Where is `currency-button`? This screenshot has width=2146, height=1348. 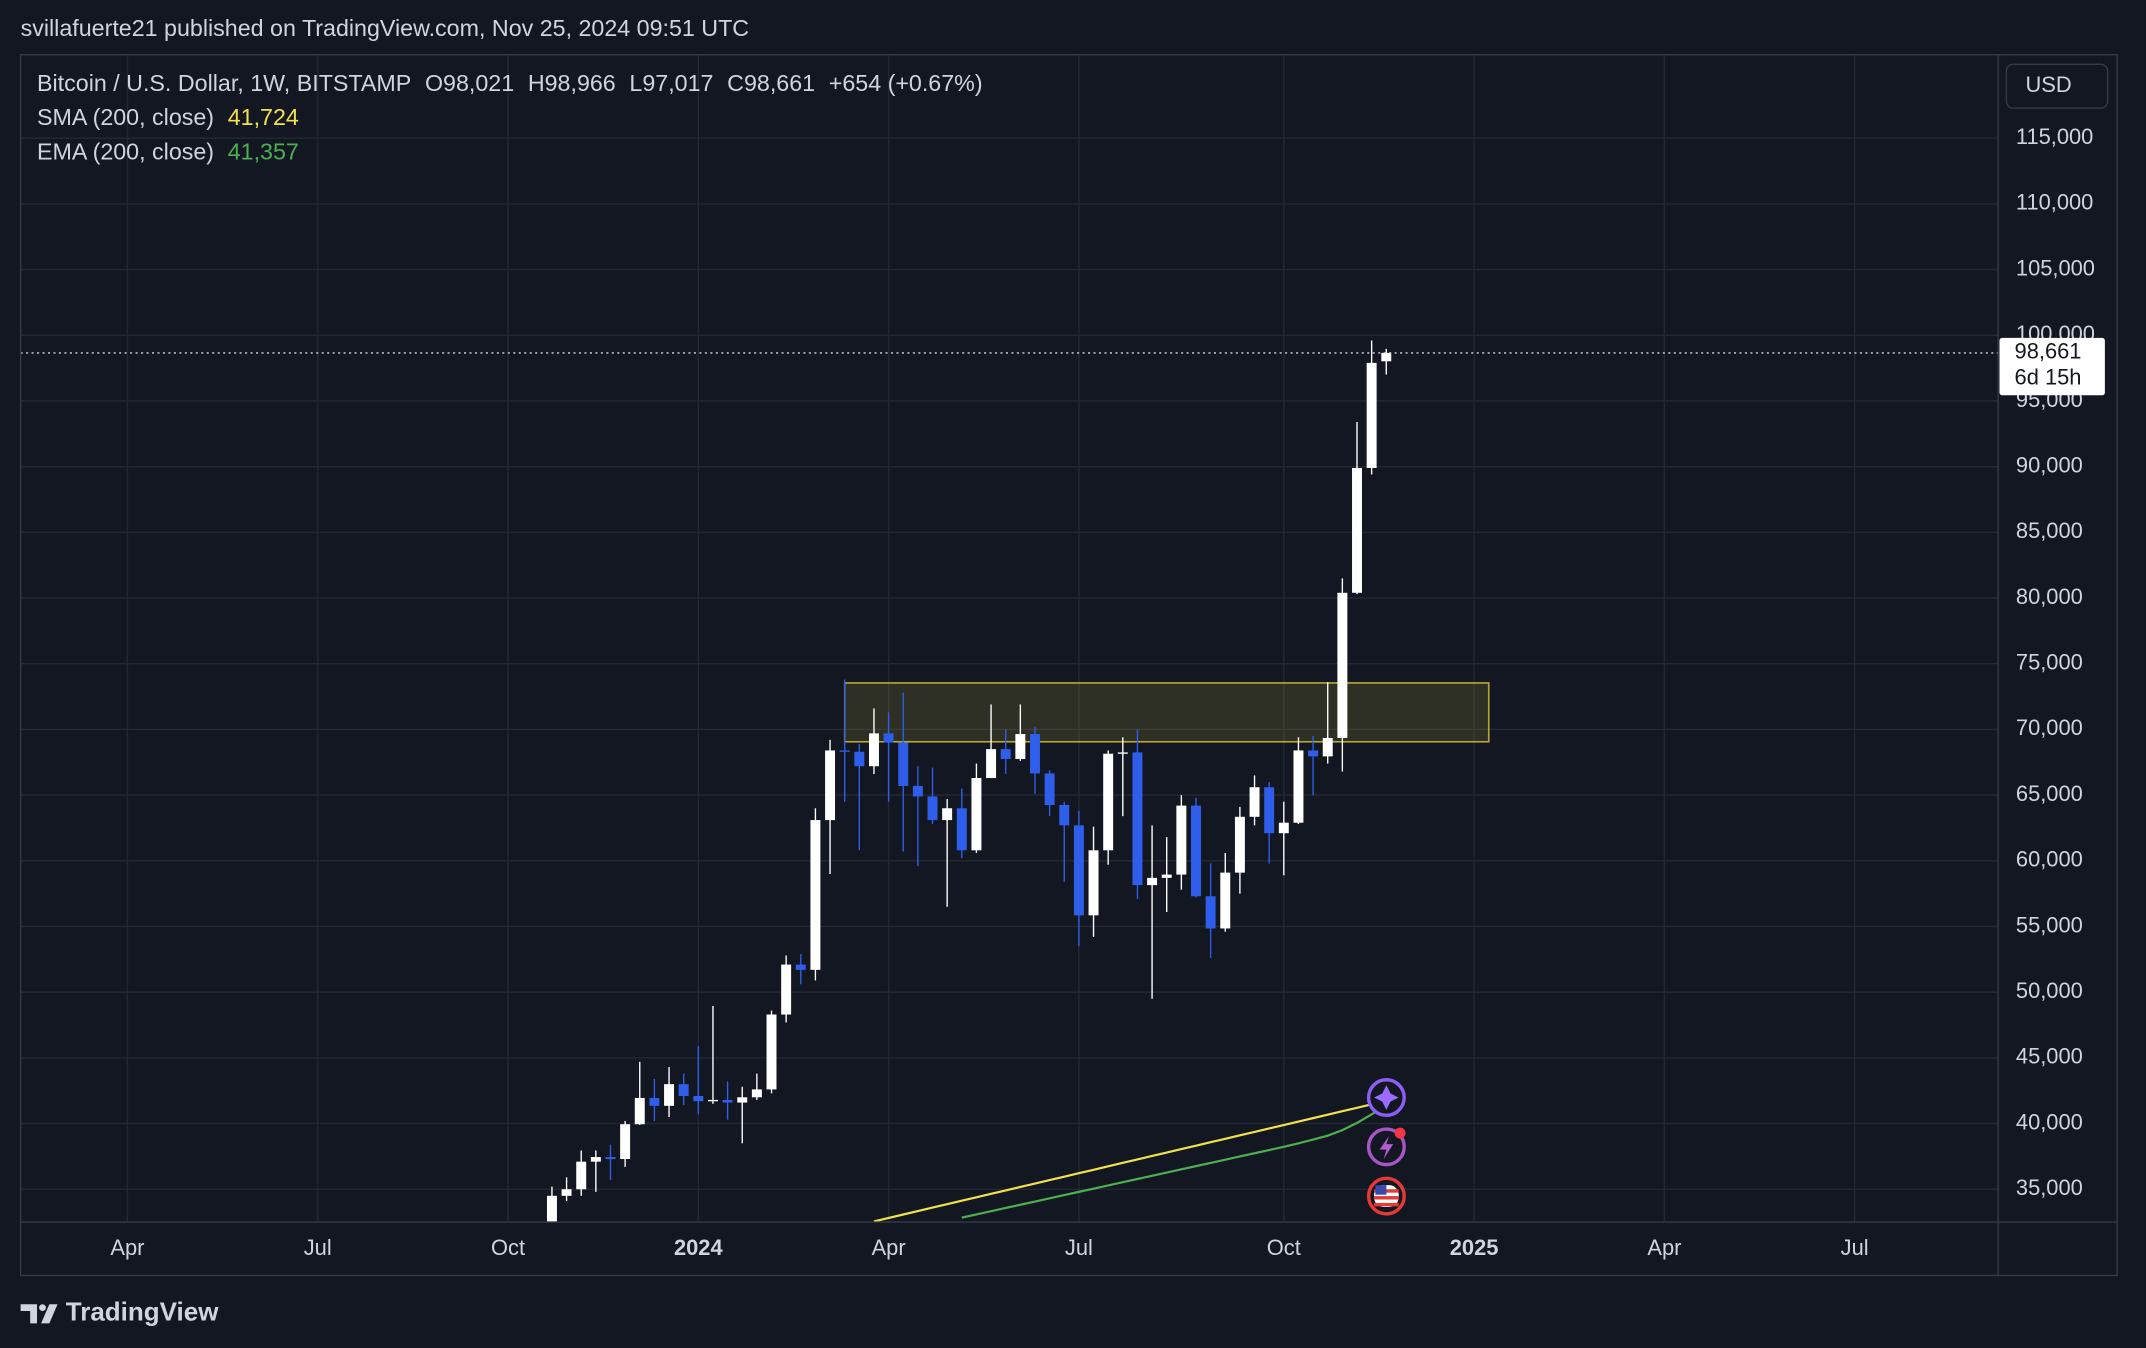
currency-button is located at coordinates (2057, 86).